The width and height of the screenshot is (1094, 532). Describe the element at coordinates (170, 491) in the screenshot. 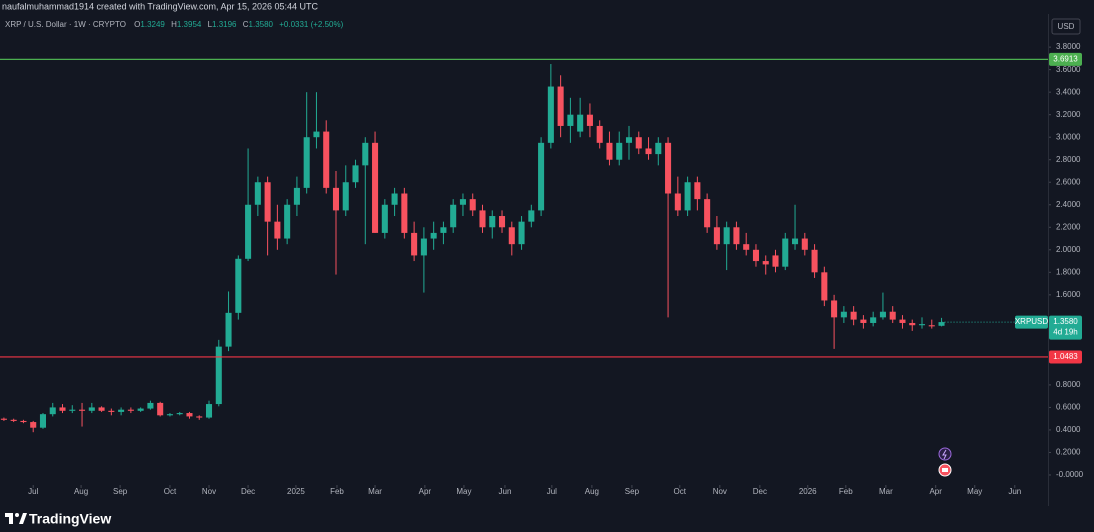

I see `x-tick-label: Oct` at that location.